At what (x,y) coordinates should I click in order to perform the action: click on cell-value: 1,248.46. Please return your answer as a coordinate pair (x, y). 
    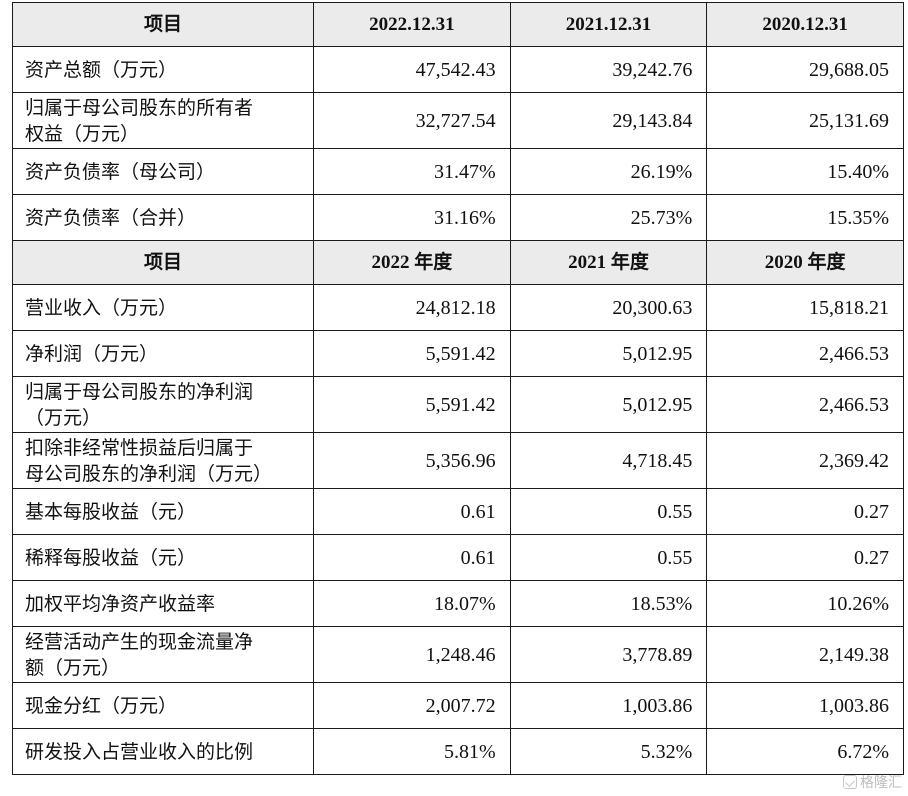
    Looking at the image, I should click on (412, 654).